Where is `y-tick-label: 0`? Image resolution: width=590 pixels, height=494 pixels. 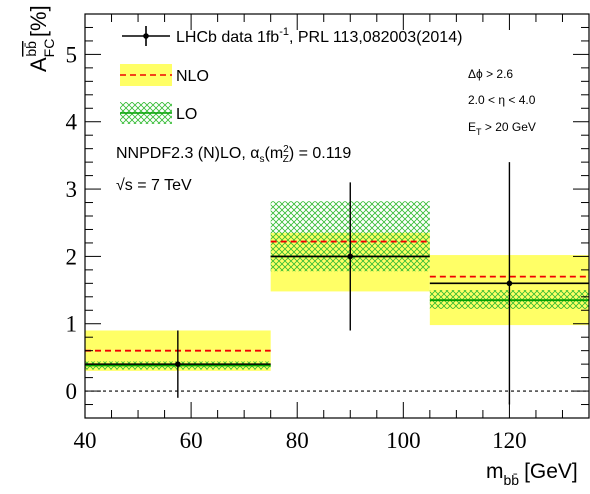
y-tick-label: 0 is located at coordinates (72, 391).